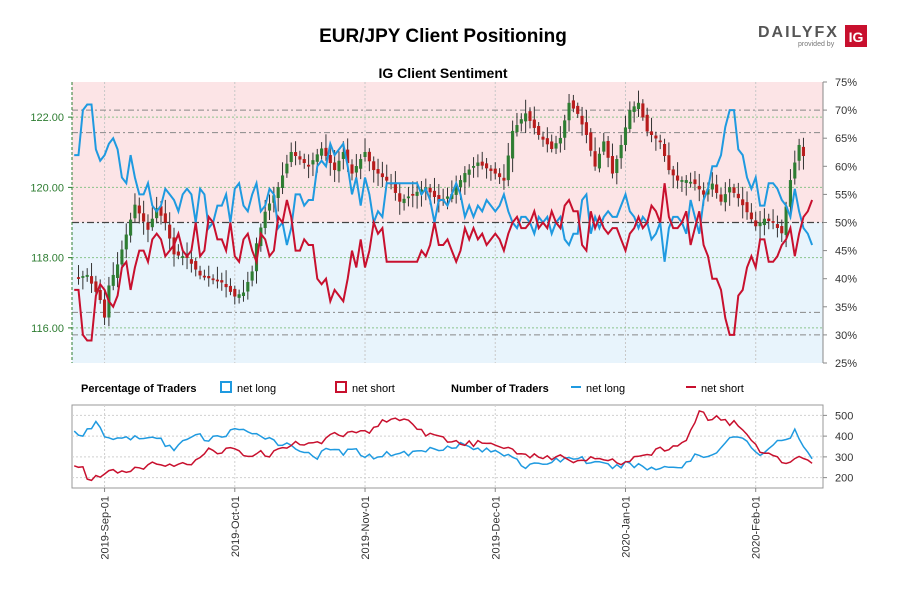 This screenshot has width=900, height=600. Describe the element at coordinates (840, 223) in the screenshot. I see `sentiment-tick-labels: 25% 30% 35% 40% 45% 50% 55% 60% 65% 70% 75%` at that location.